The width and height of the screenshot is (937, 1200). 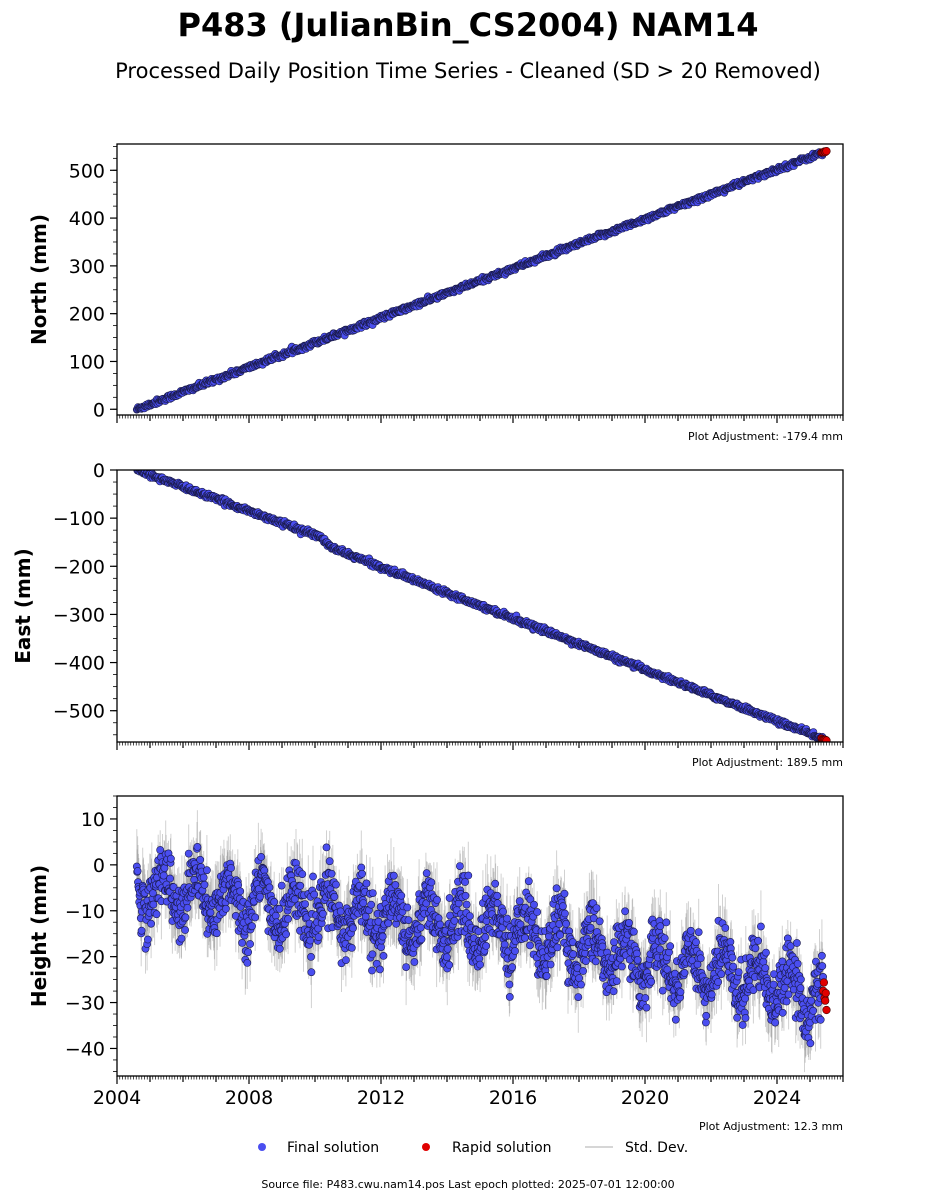 What do you see at coordinates (87, 171) in the screenshot?
I see `y-tick-label: 500` at bounding box center [87, 171].